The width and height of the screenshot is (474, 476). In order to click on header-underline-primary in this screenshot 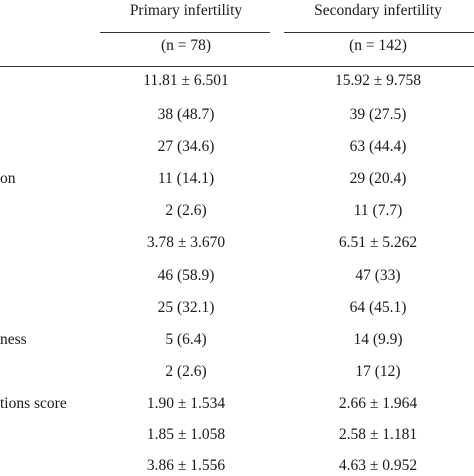, I will do `click(185, 32)`.